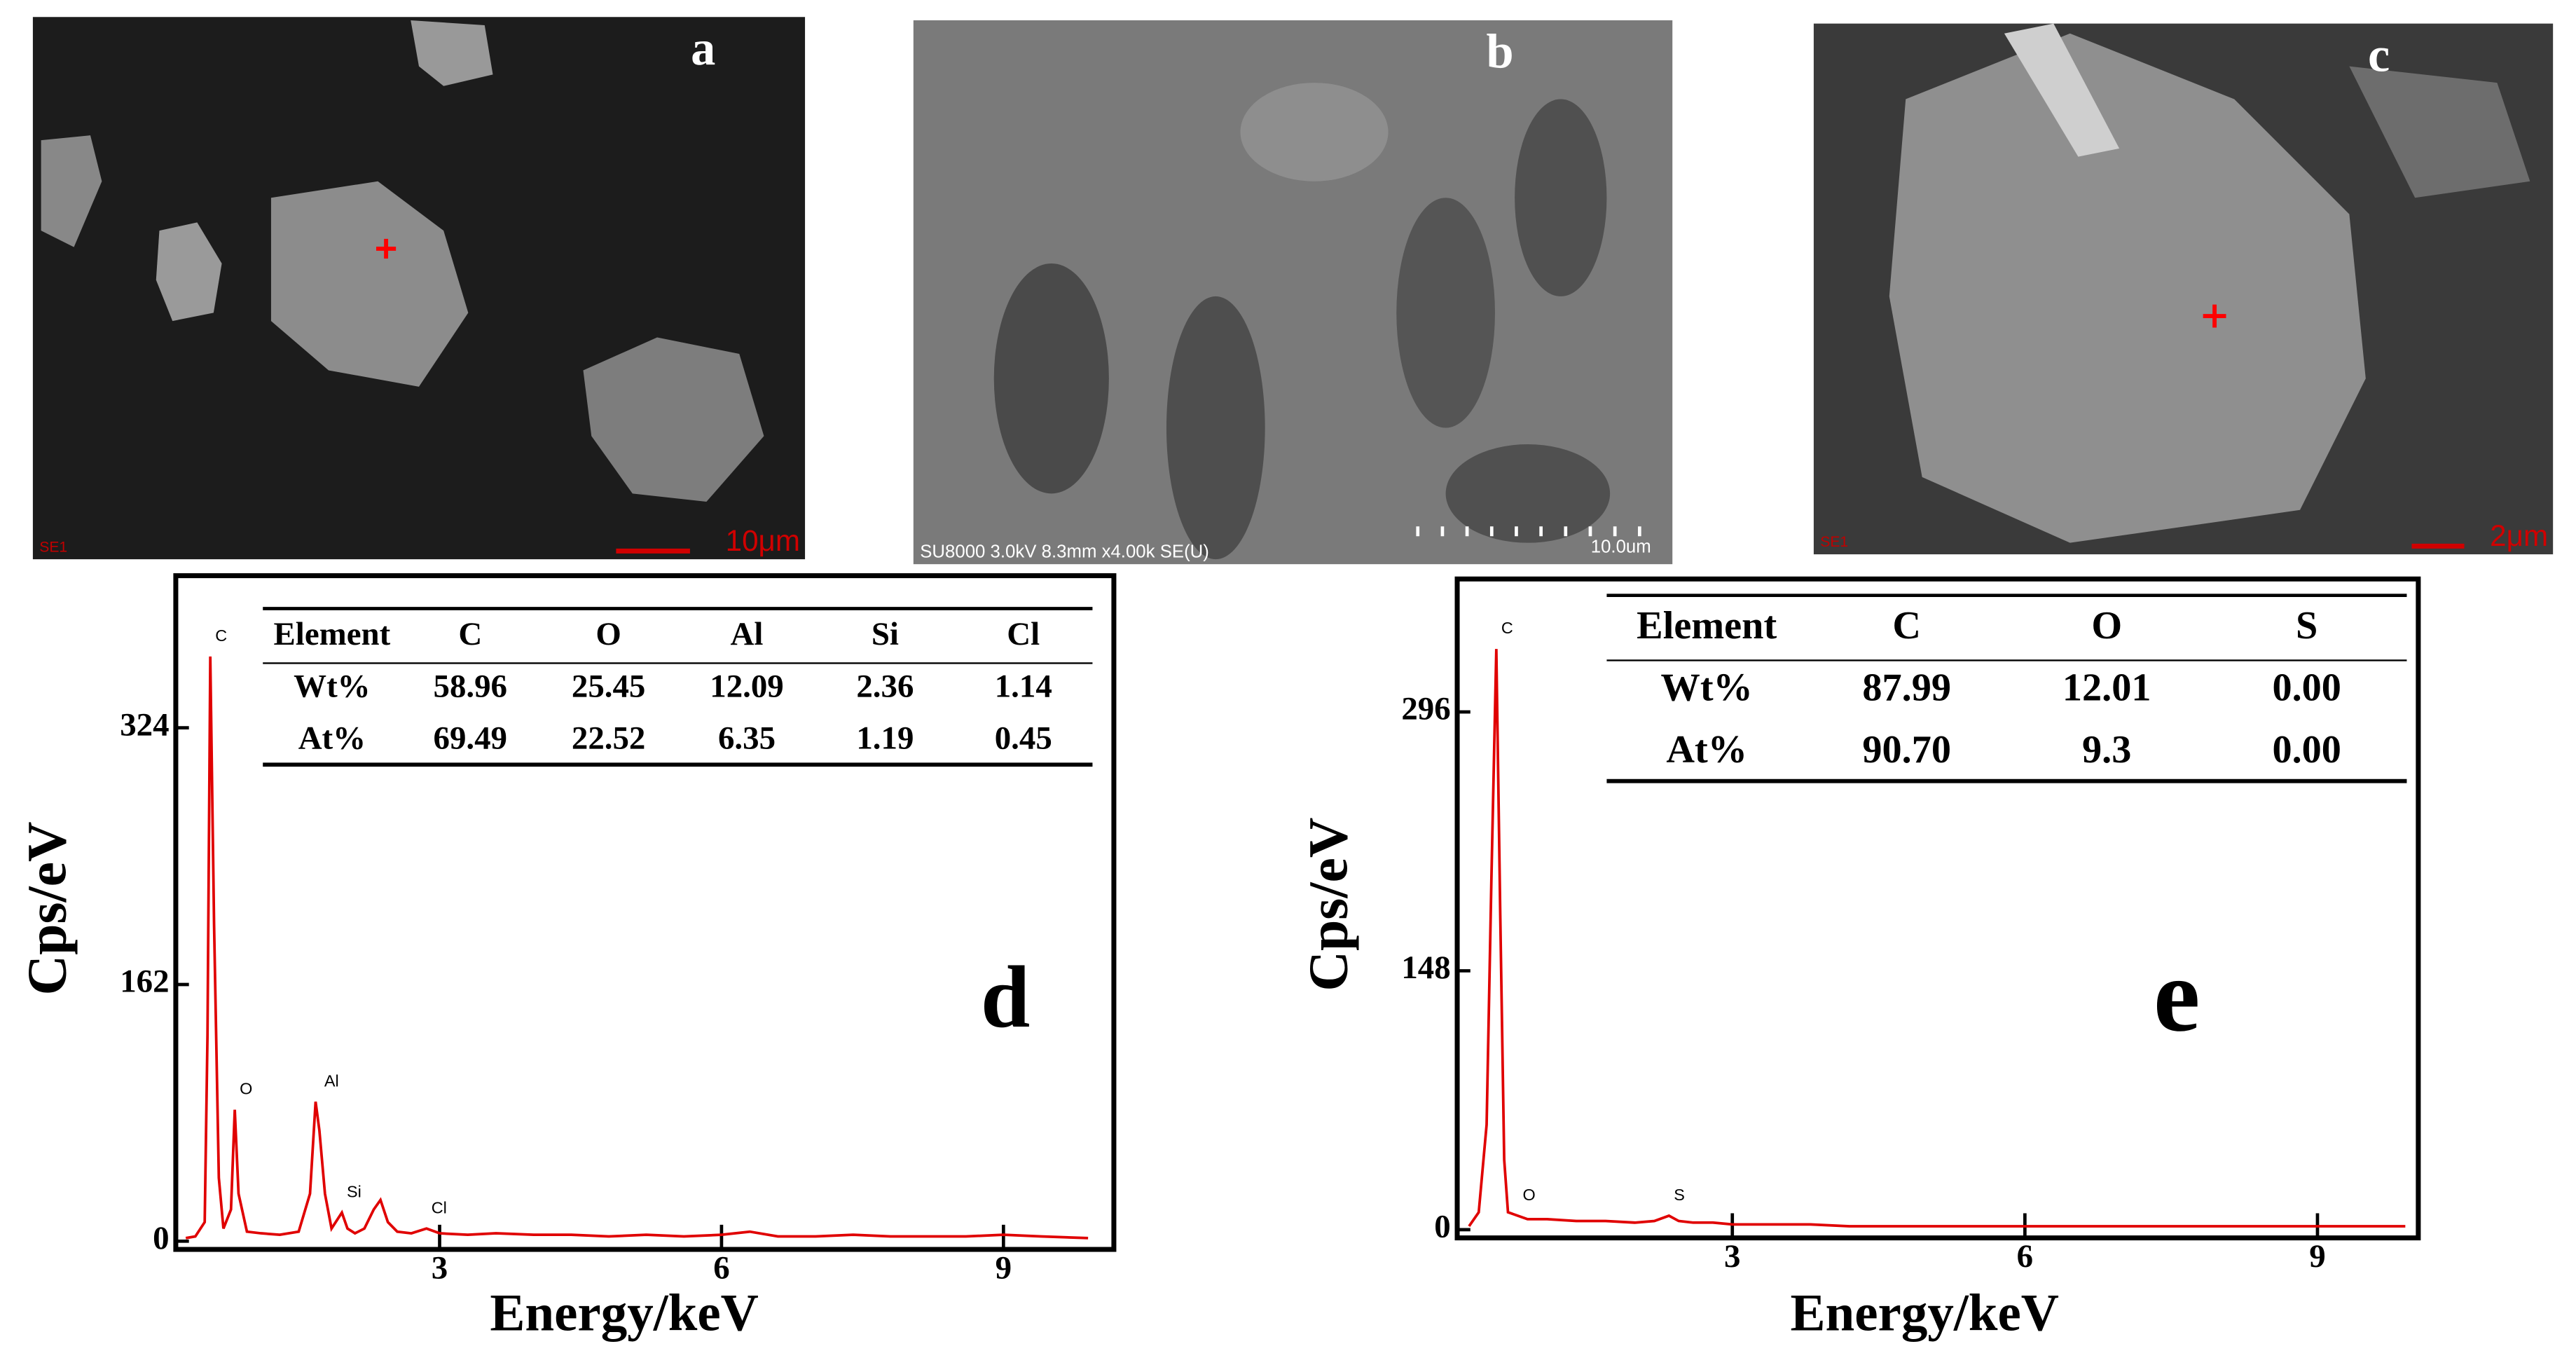 This screenshot has width=2576, height=1365. I want to click on scale-label: 2μm, so click(2519, 536).